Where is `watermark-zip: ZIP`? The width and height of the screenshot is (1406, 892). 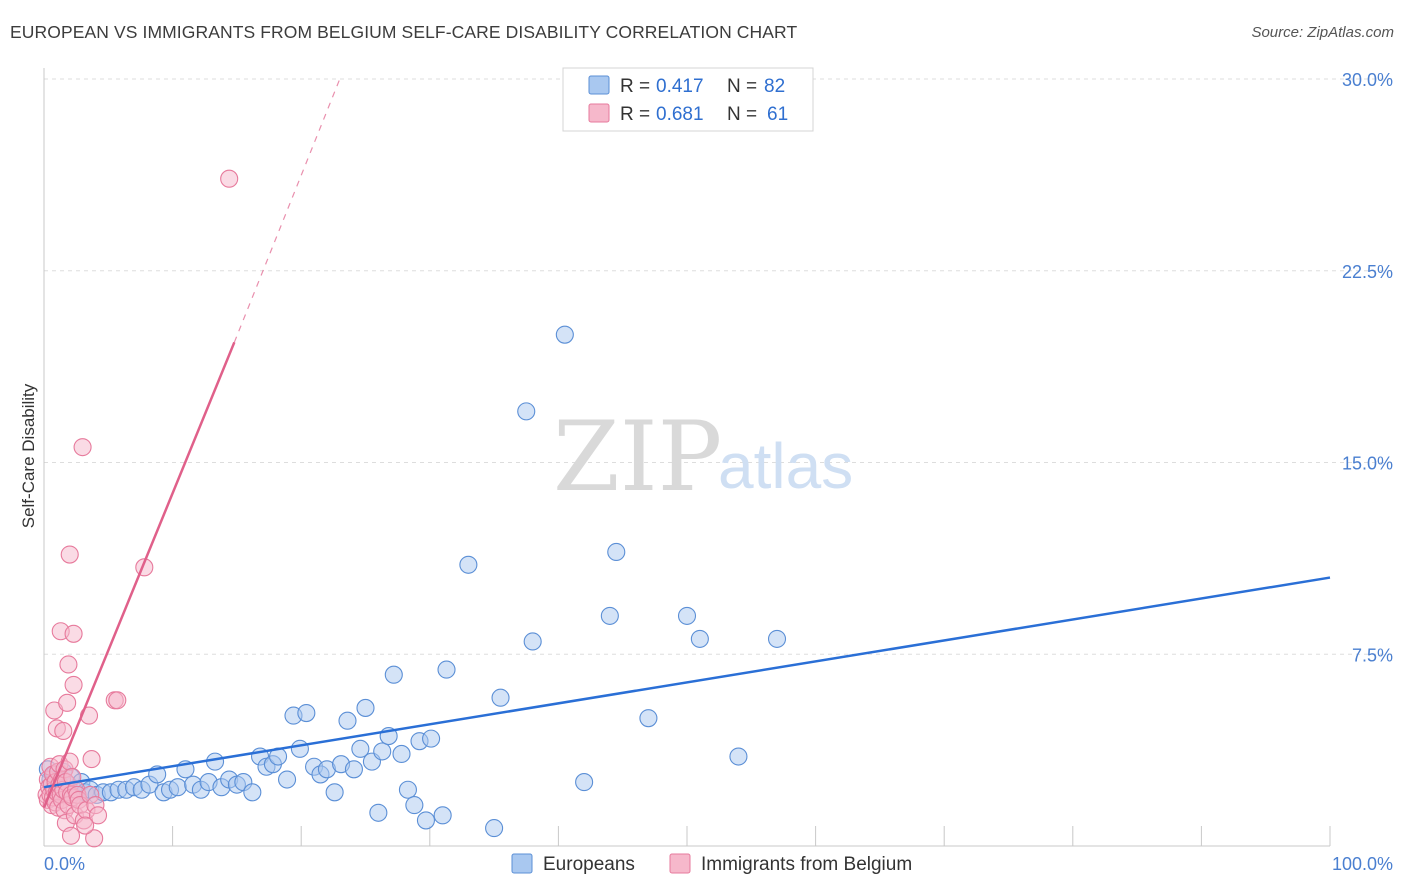
watermark-zip: ZIP is located at coordinates (637, 457).